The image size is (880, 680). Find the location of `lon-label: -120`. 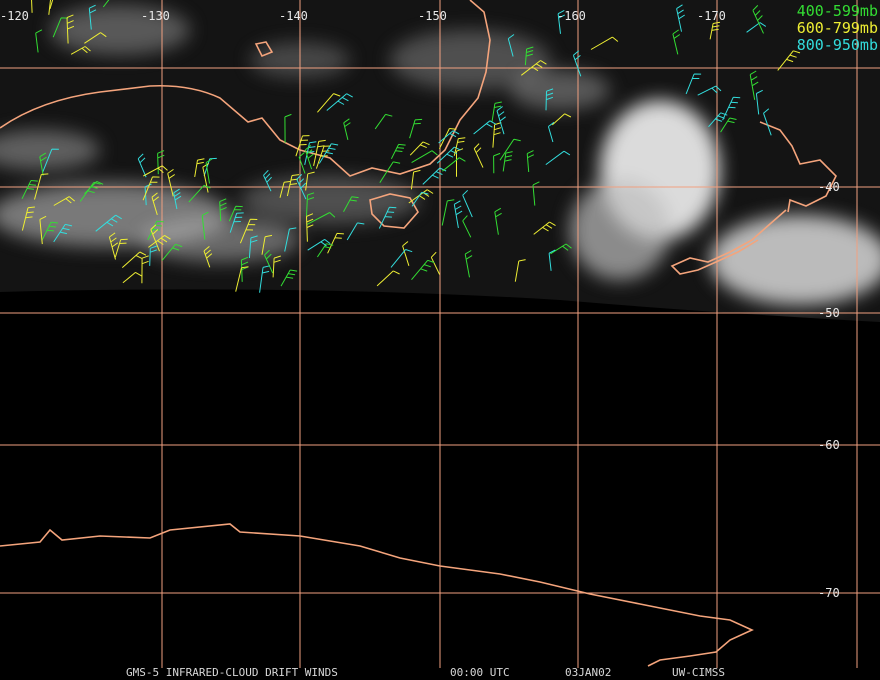

lon-label: -120 is located at coordinates (14, 16).